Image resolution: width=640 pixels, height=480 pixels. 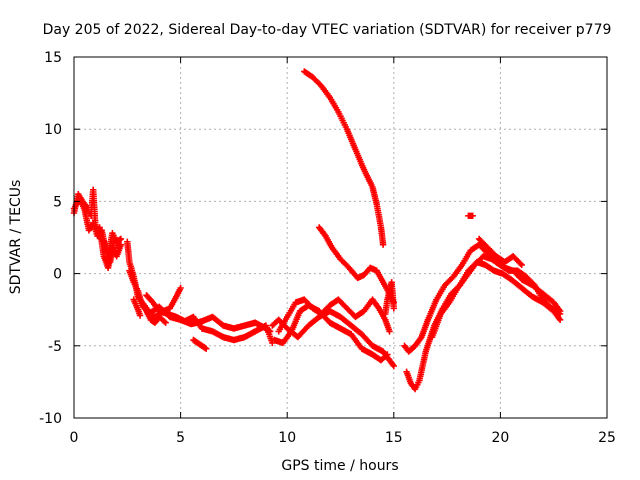 I want to click on y-tick-label: 5, so click(x=57, y=202).